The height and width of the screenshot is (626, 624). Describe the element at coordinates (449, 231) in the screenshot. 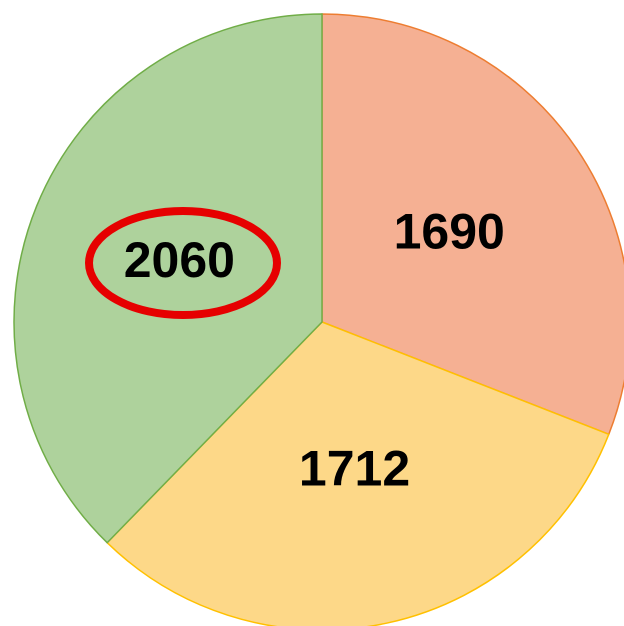

I see `slice-label: 1690` at that location.